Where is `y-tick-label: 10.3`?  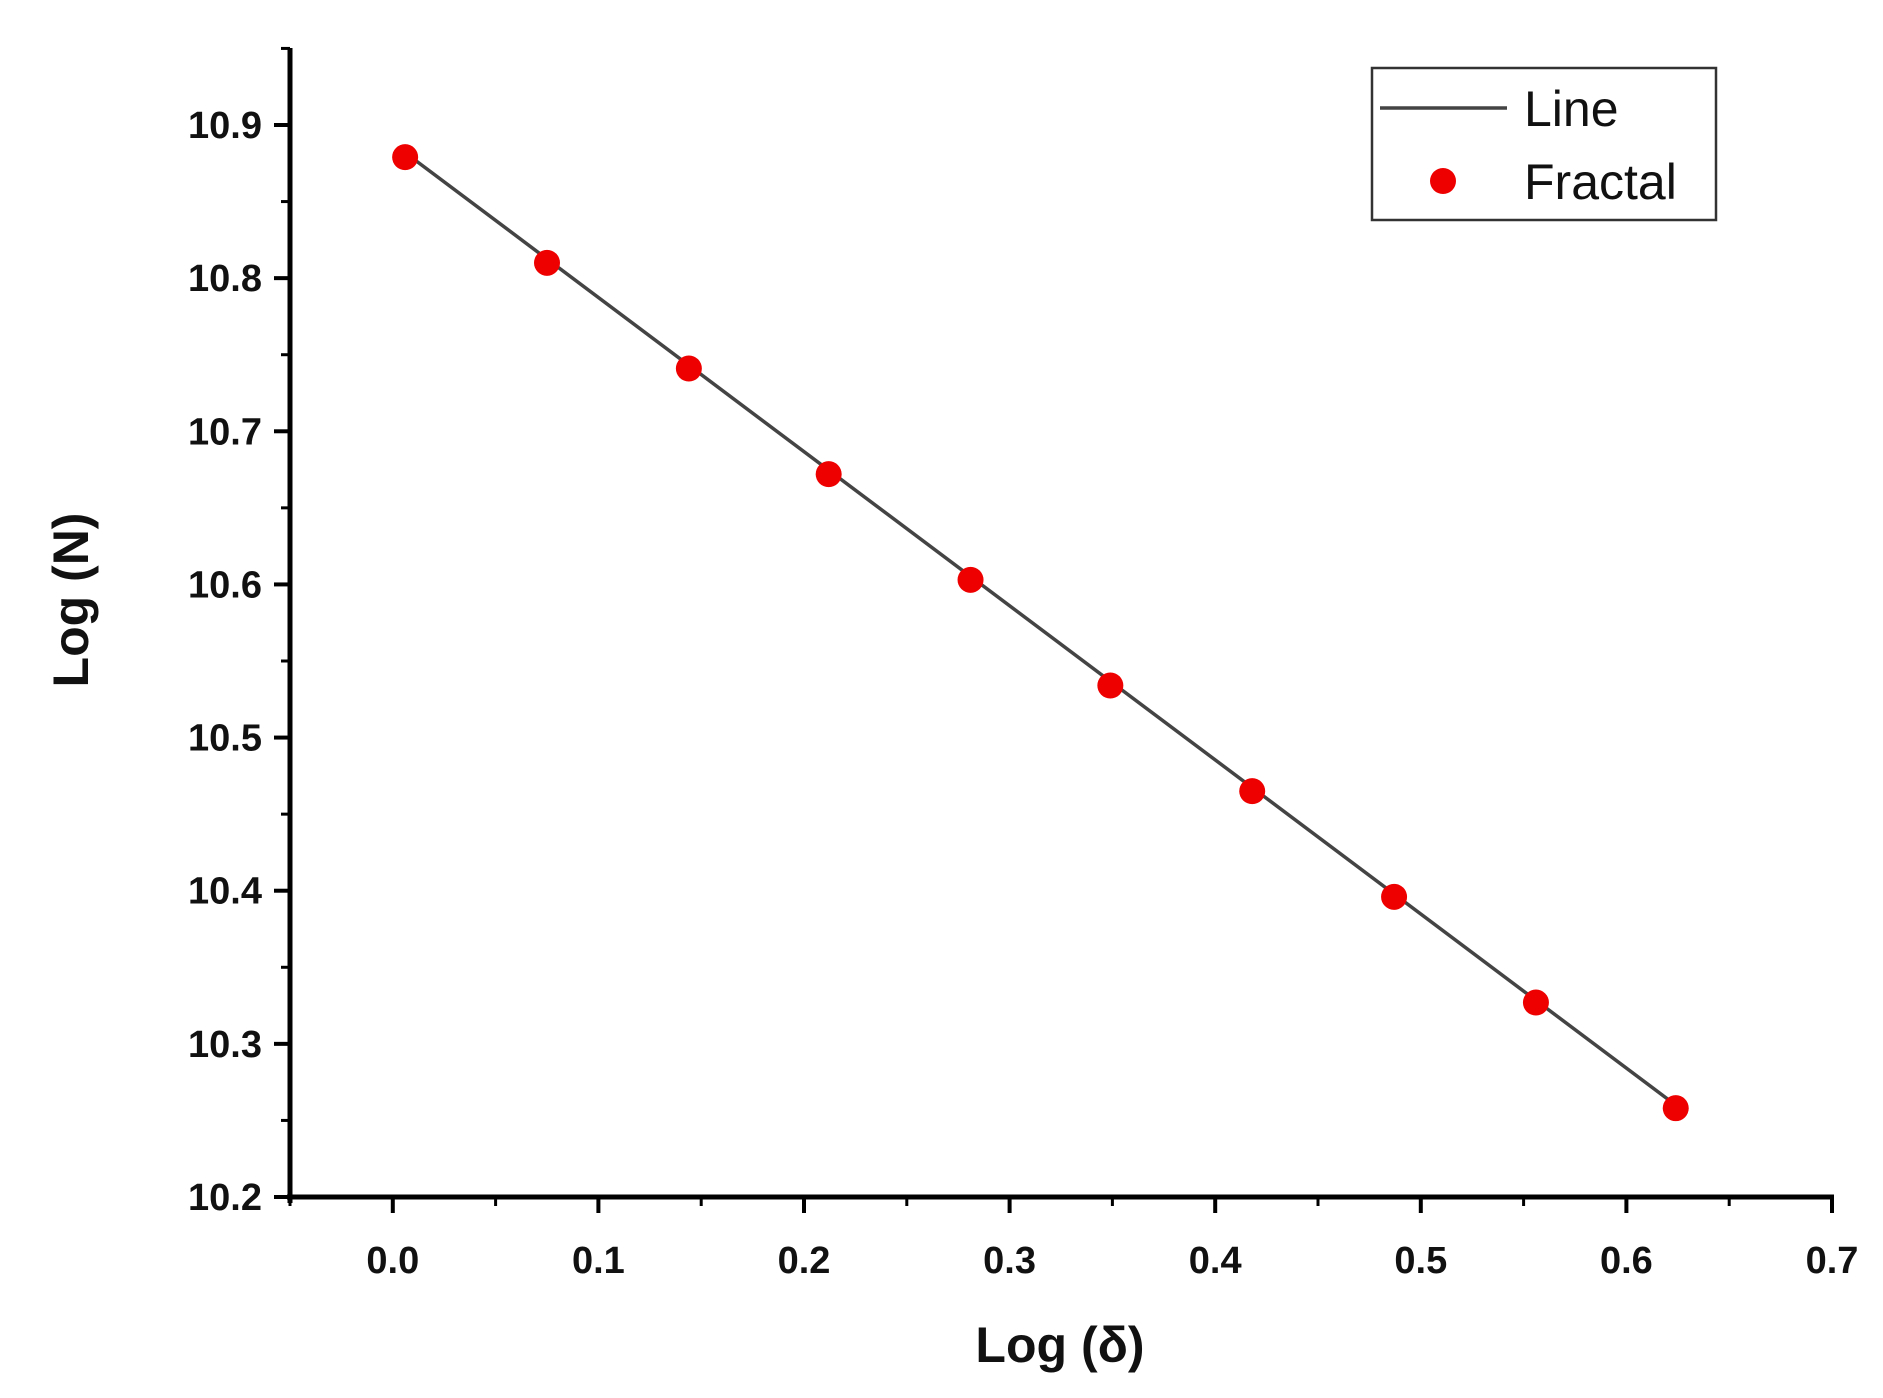
y-tick-label: 10.3 is located at coordinates (225, 1045).